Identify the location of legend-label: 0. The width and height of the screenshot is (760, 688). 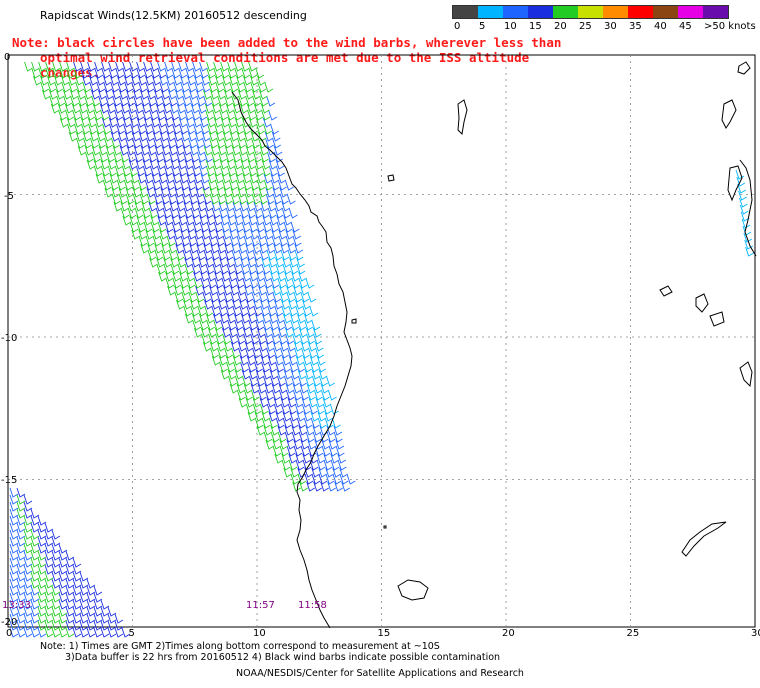
(457, 26).